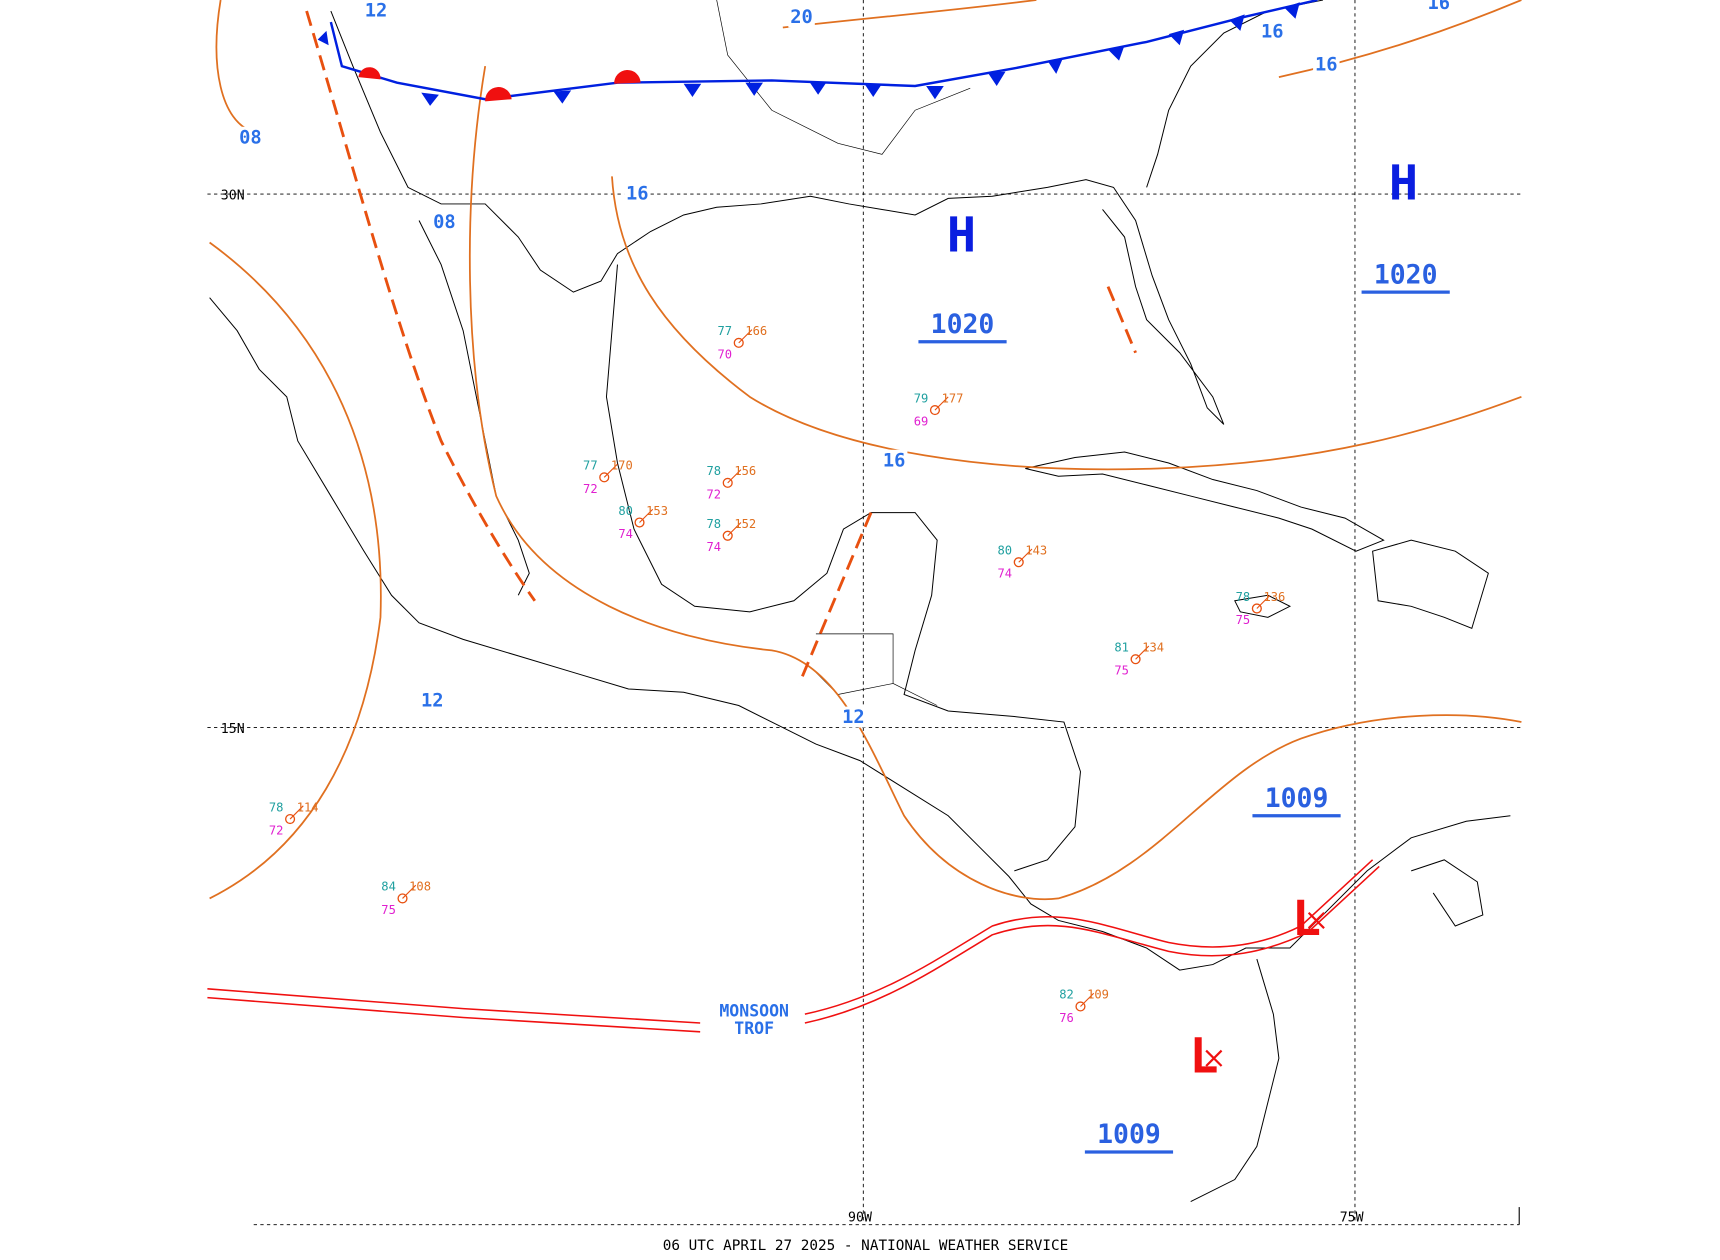  What do you see at coordinates (745, 471) in the screenshot?
I see `station-pressure: 156` at bounding box center [745, 471].